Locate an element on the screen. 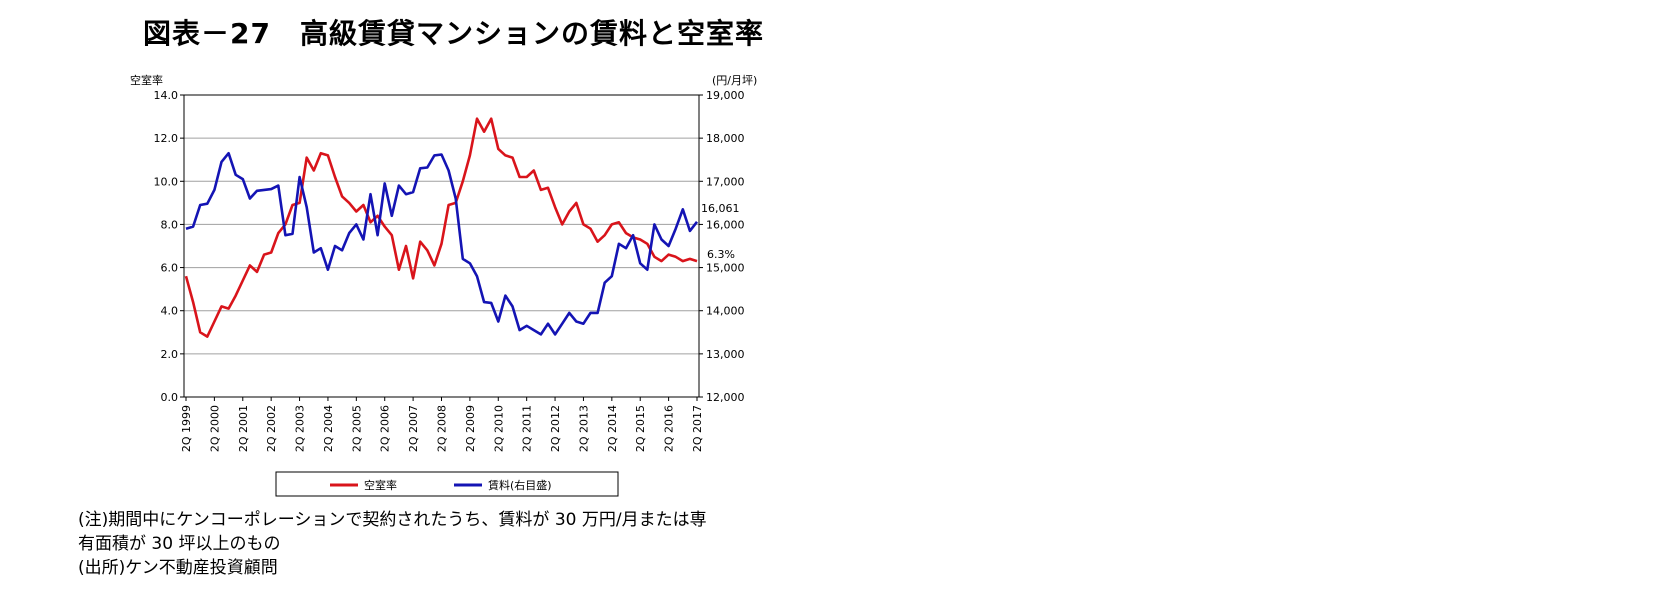 The width and height of the screenshot is (1657, 613). left-tick-label: 8.0 is located at coordinates (170, 224).